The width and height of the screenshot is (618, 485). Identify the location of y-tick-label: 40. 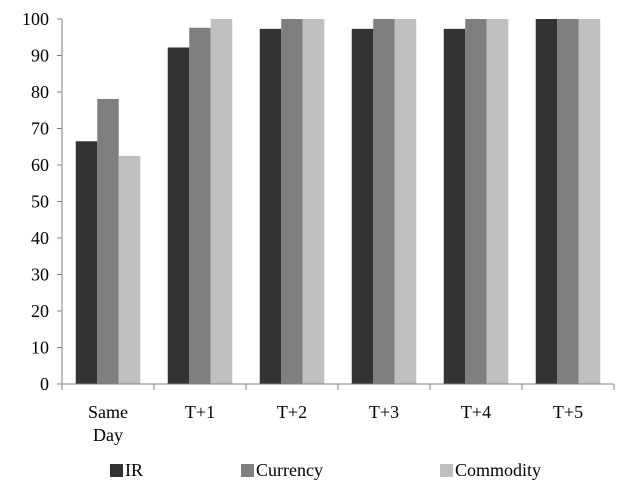
(40, 238).